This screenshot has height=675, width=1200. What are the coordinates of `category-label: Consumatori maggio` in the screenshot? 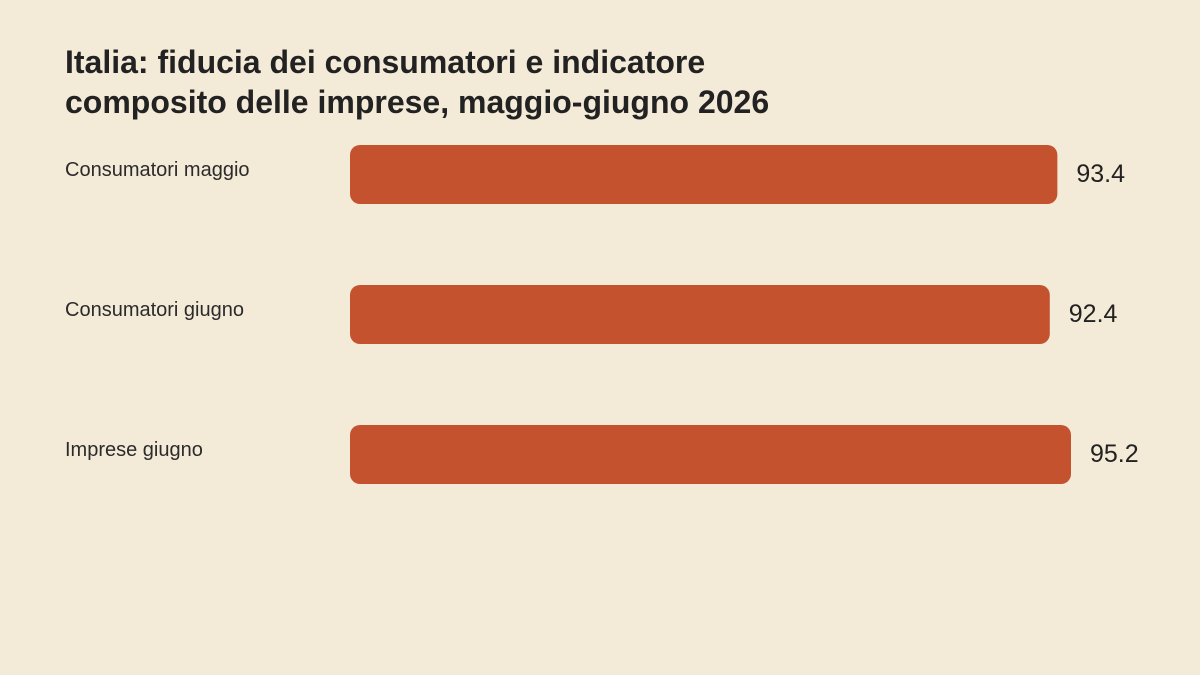 It's located at (157, 170).